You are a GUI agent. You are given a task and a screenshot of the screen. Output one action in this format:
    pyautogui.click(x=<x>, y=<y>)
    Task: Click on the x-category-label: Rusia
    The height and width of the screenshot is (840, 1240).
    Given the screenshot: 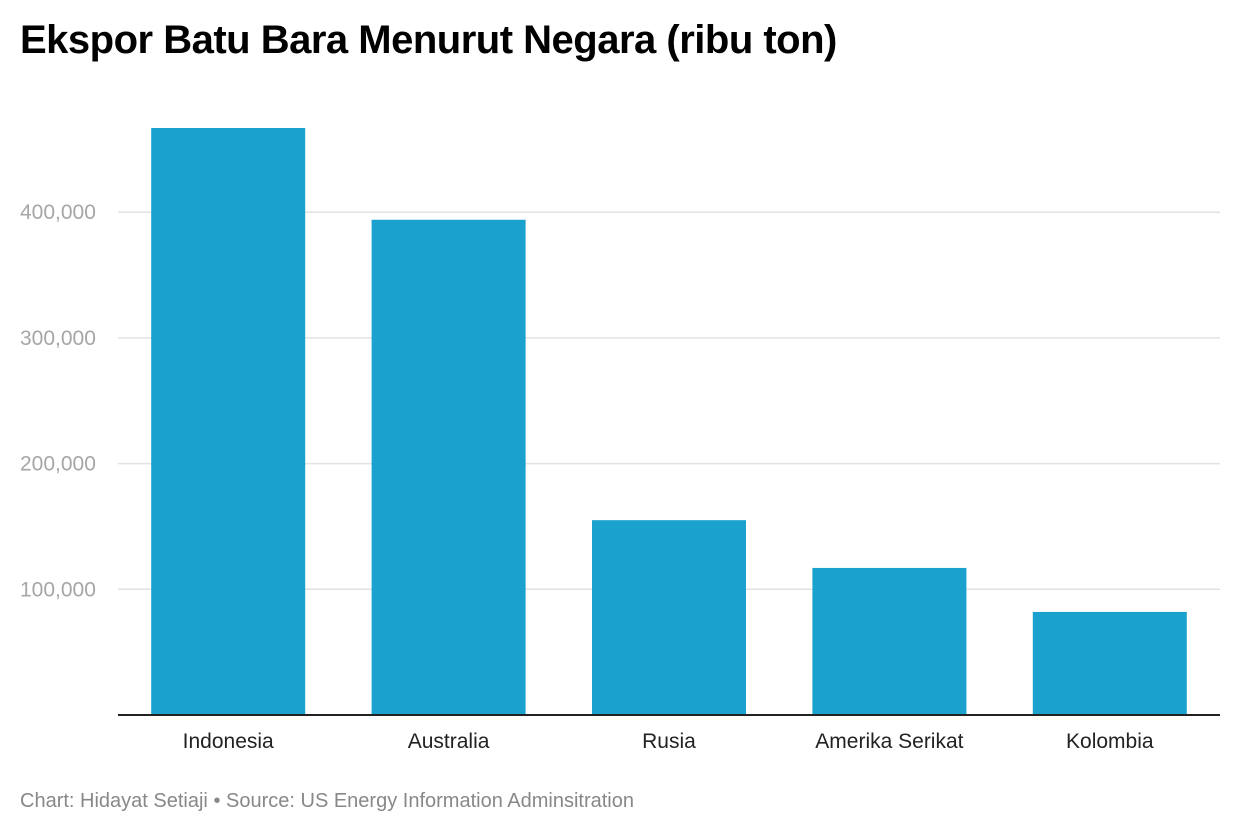 What is the action you would take?
    pyautogui.click(x=669, y=741)
    